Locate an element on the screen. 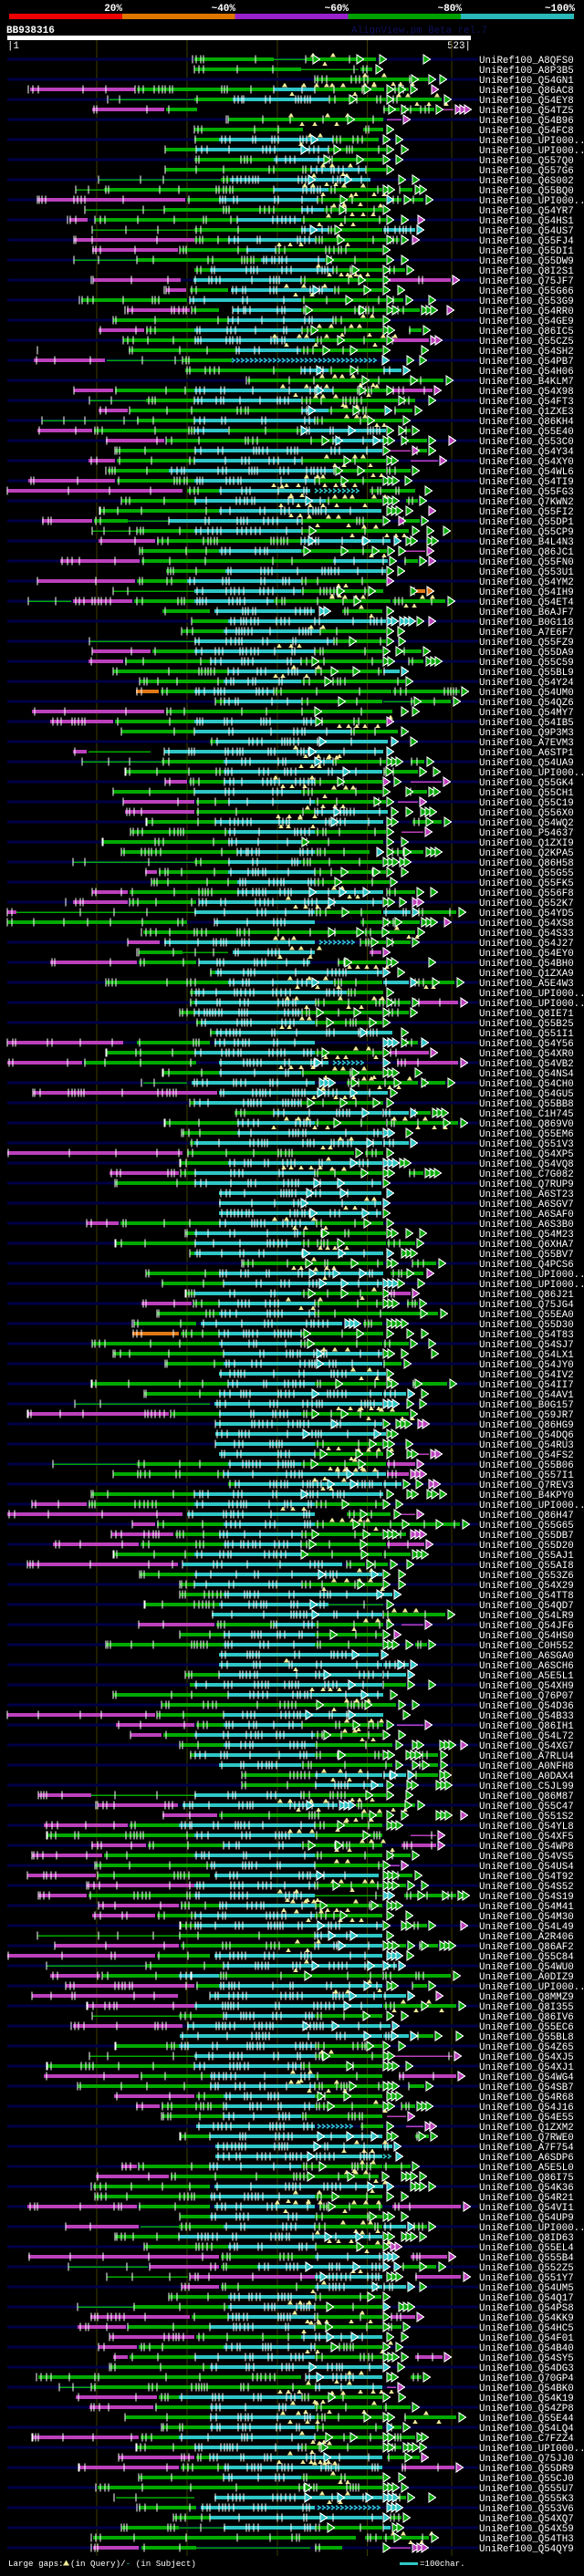 This screenshot has width=584, height=2576. svg-text: UniRef100_Q55AI8 is located at coordinates (526, 1566).